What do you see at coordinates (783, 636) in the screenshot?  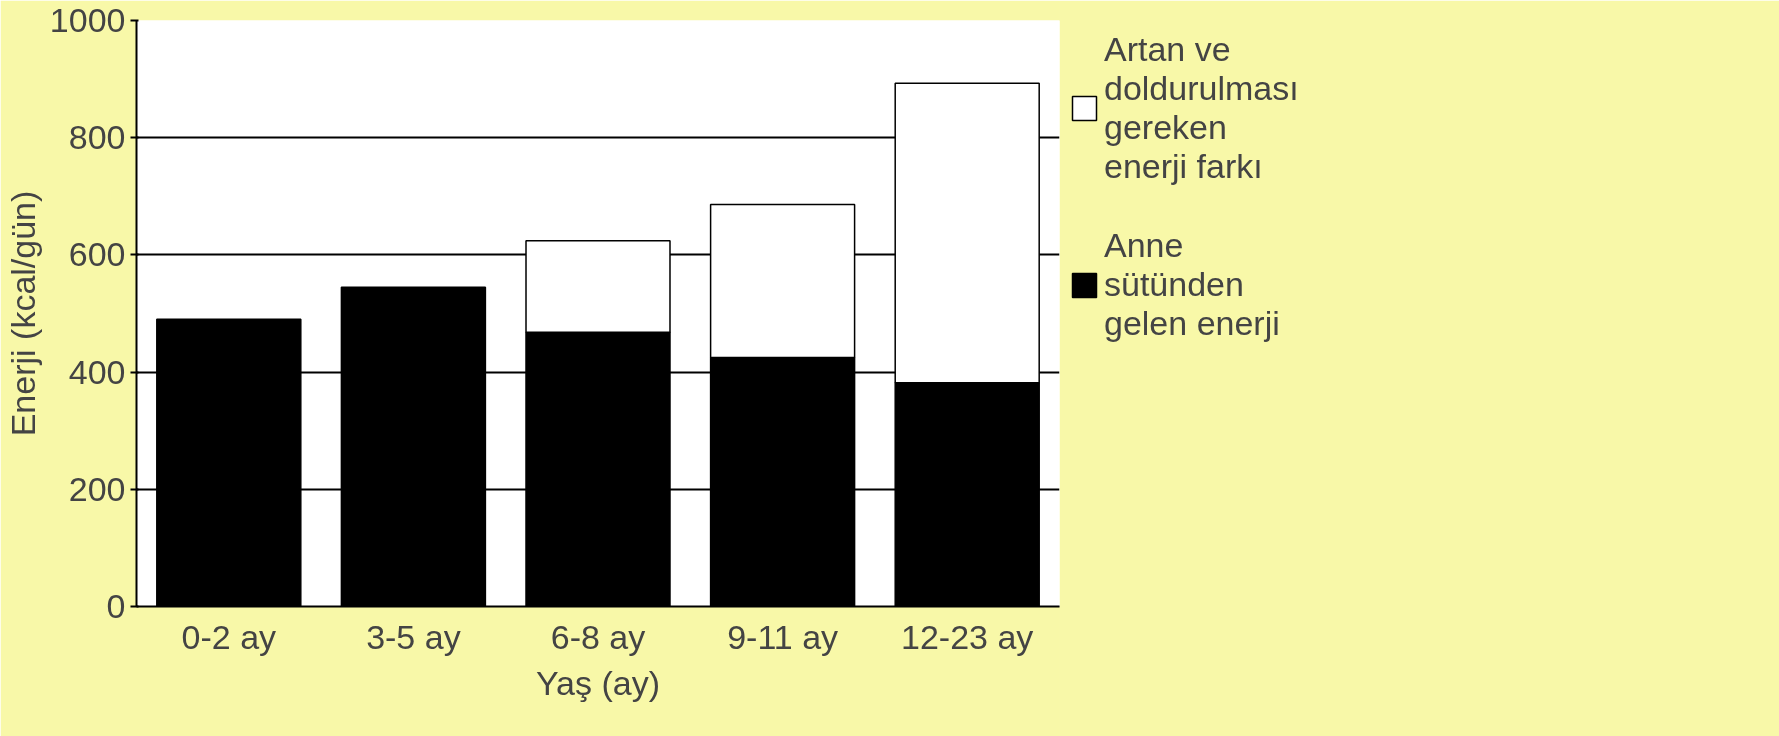 I see `x-tick-label: 9-11 ay` at bounding box center [783, 636].